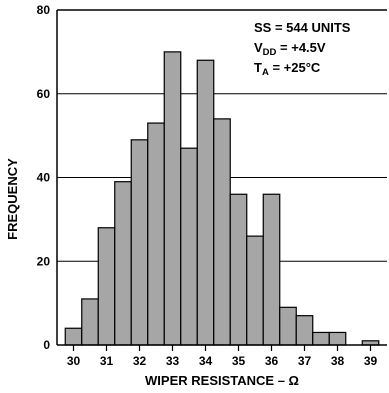 This screenshot has width=389, height=393. Describe the element at coordinates (44, 261) in the screenshot. I see `y-tick-label-20: 20` at that location.